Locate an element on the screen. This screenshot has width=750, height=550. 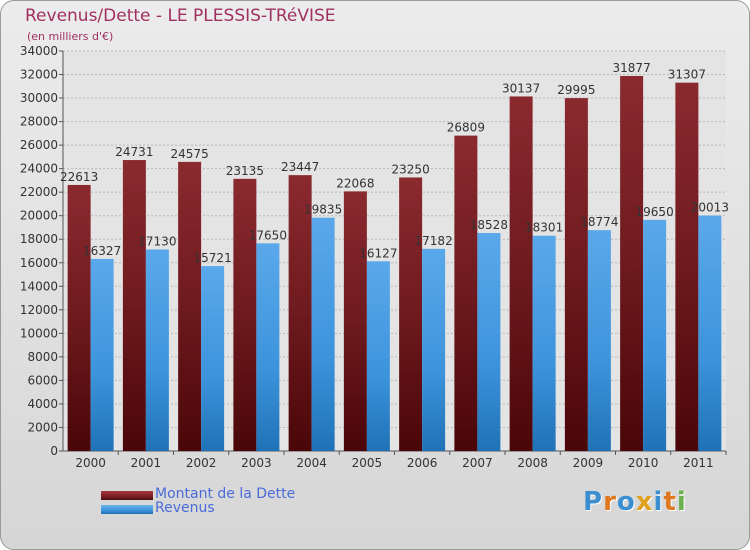
logo-letter: x is located at coordinates (644, 502).